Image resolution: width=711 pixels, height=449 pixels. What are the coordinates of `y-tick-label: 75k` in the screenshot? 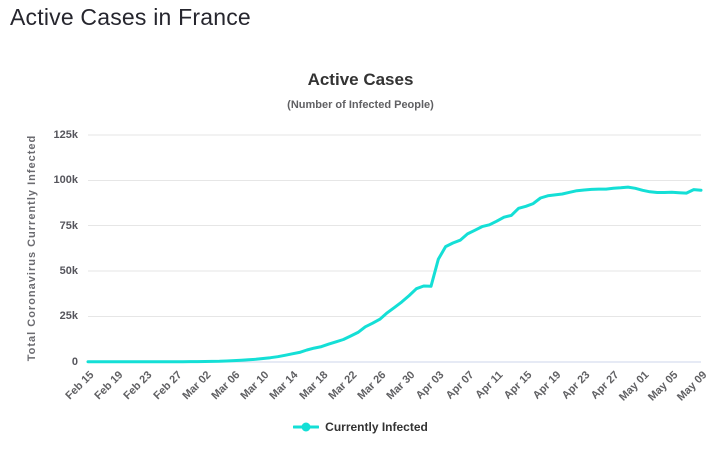 It's located at (68, 225).